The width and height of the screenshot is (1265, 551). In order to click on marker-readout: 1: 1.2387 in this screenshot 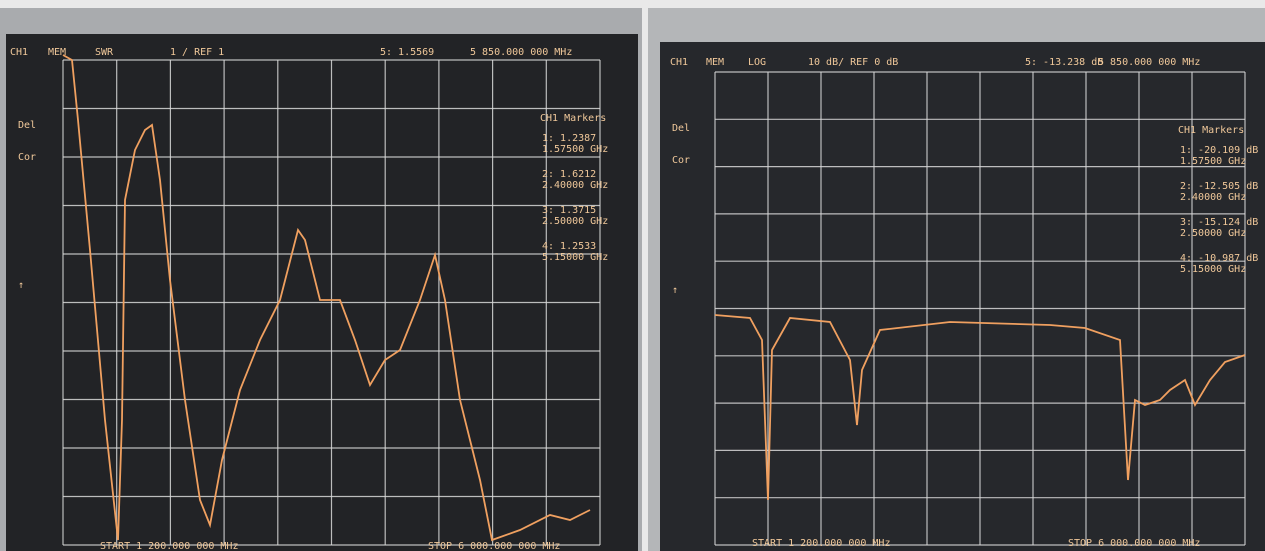, I will do `click(569, 138)`.